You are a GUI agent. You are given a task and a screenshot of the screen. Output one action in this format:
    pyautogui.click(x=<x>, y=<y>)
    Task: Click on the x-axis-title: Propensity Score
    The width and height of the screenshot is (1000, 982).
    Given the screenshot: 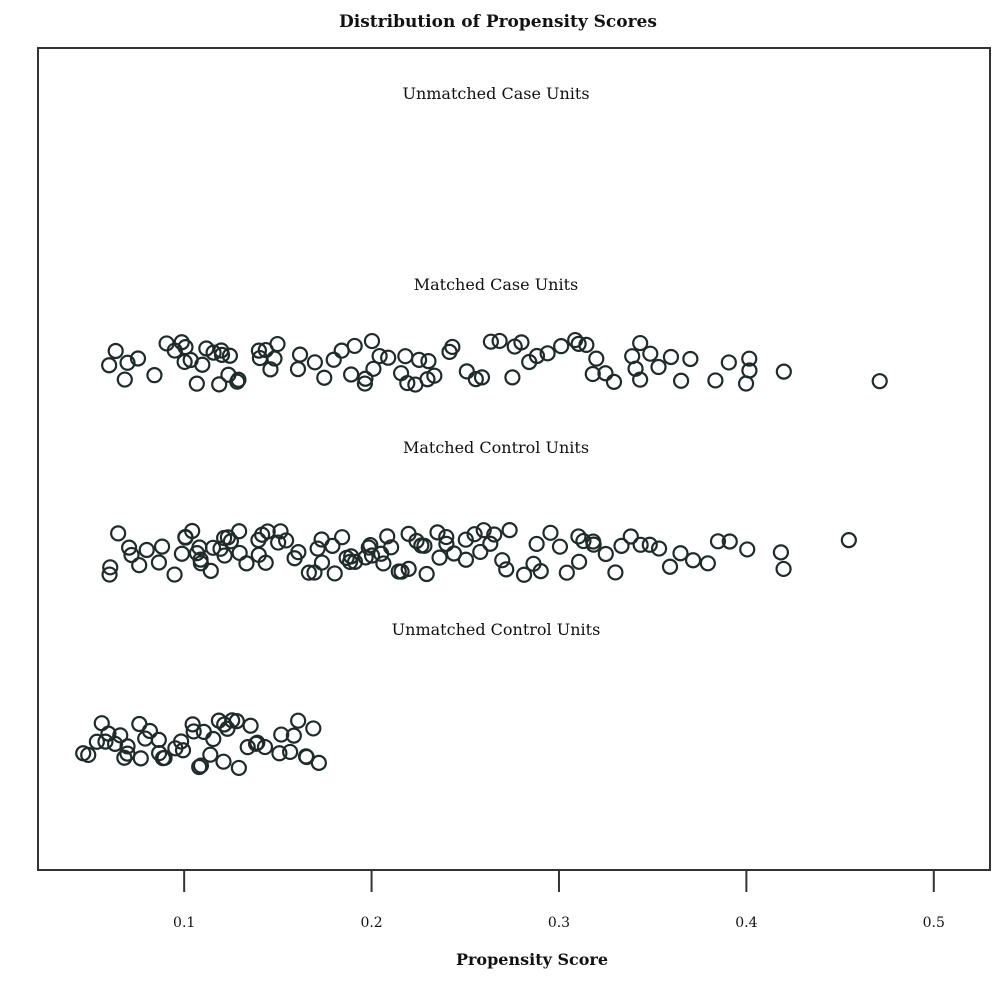 What is the action you would take?
    pyautogui.click(x=532, y=959)
    